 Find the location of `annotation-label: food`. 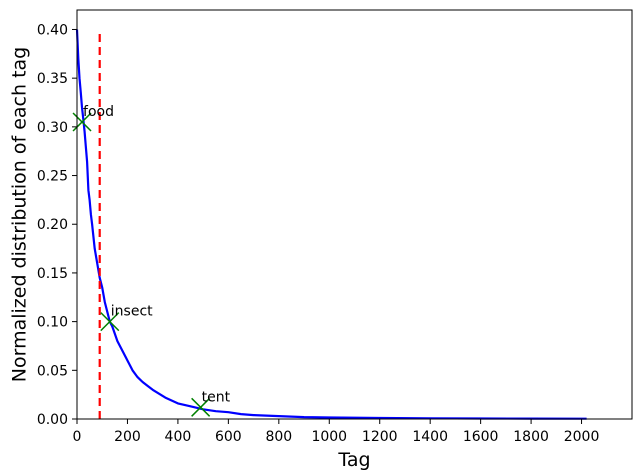

annotation-label: food is located at coordinates (98, 112).